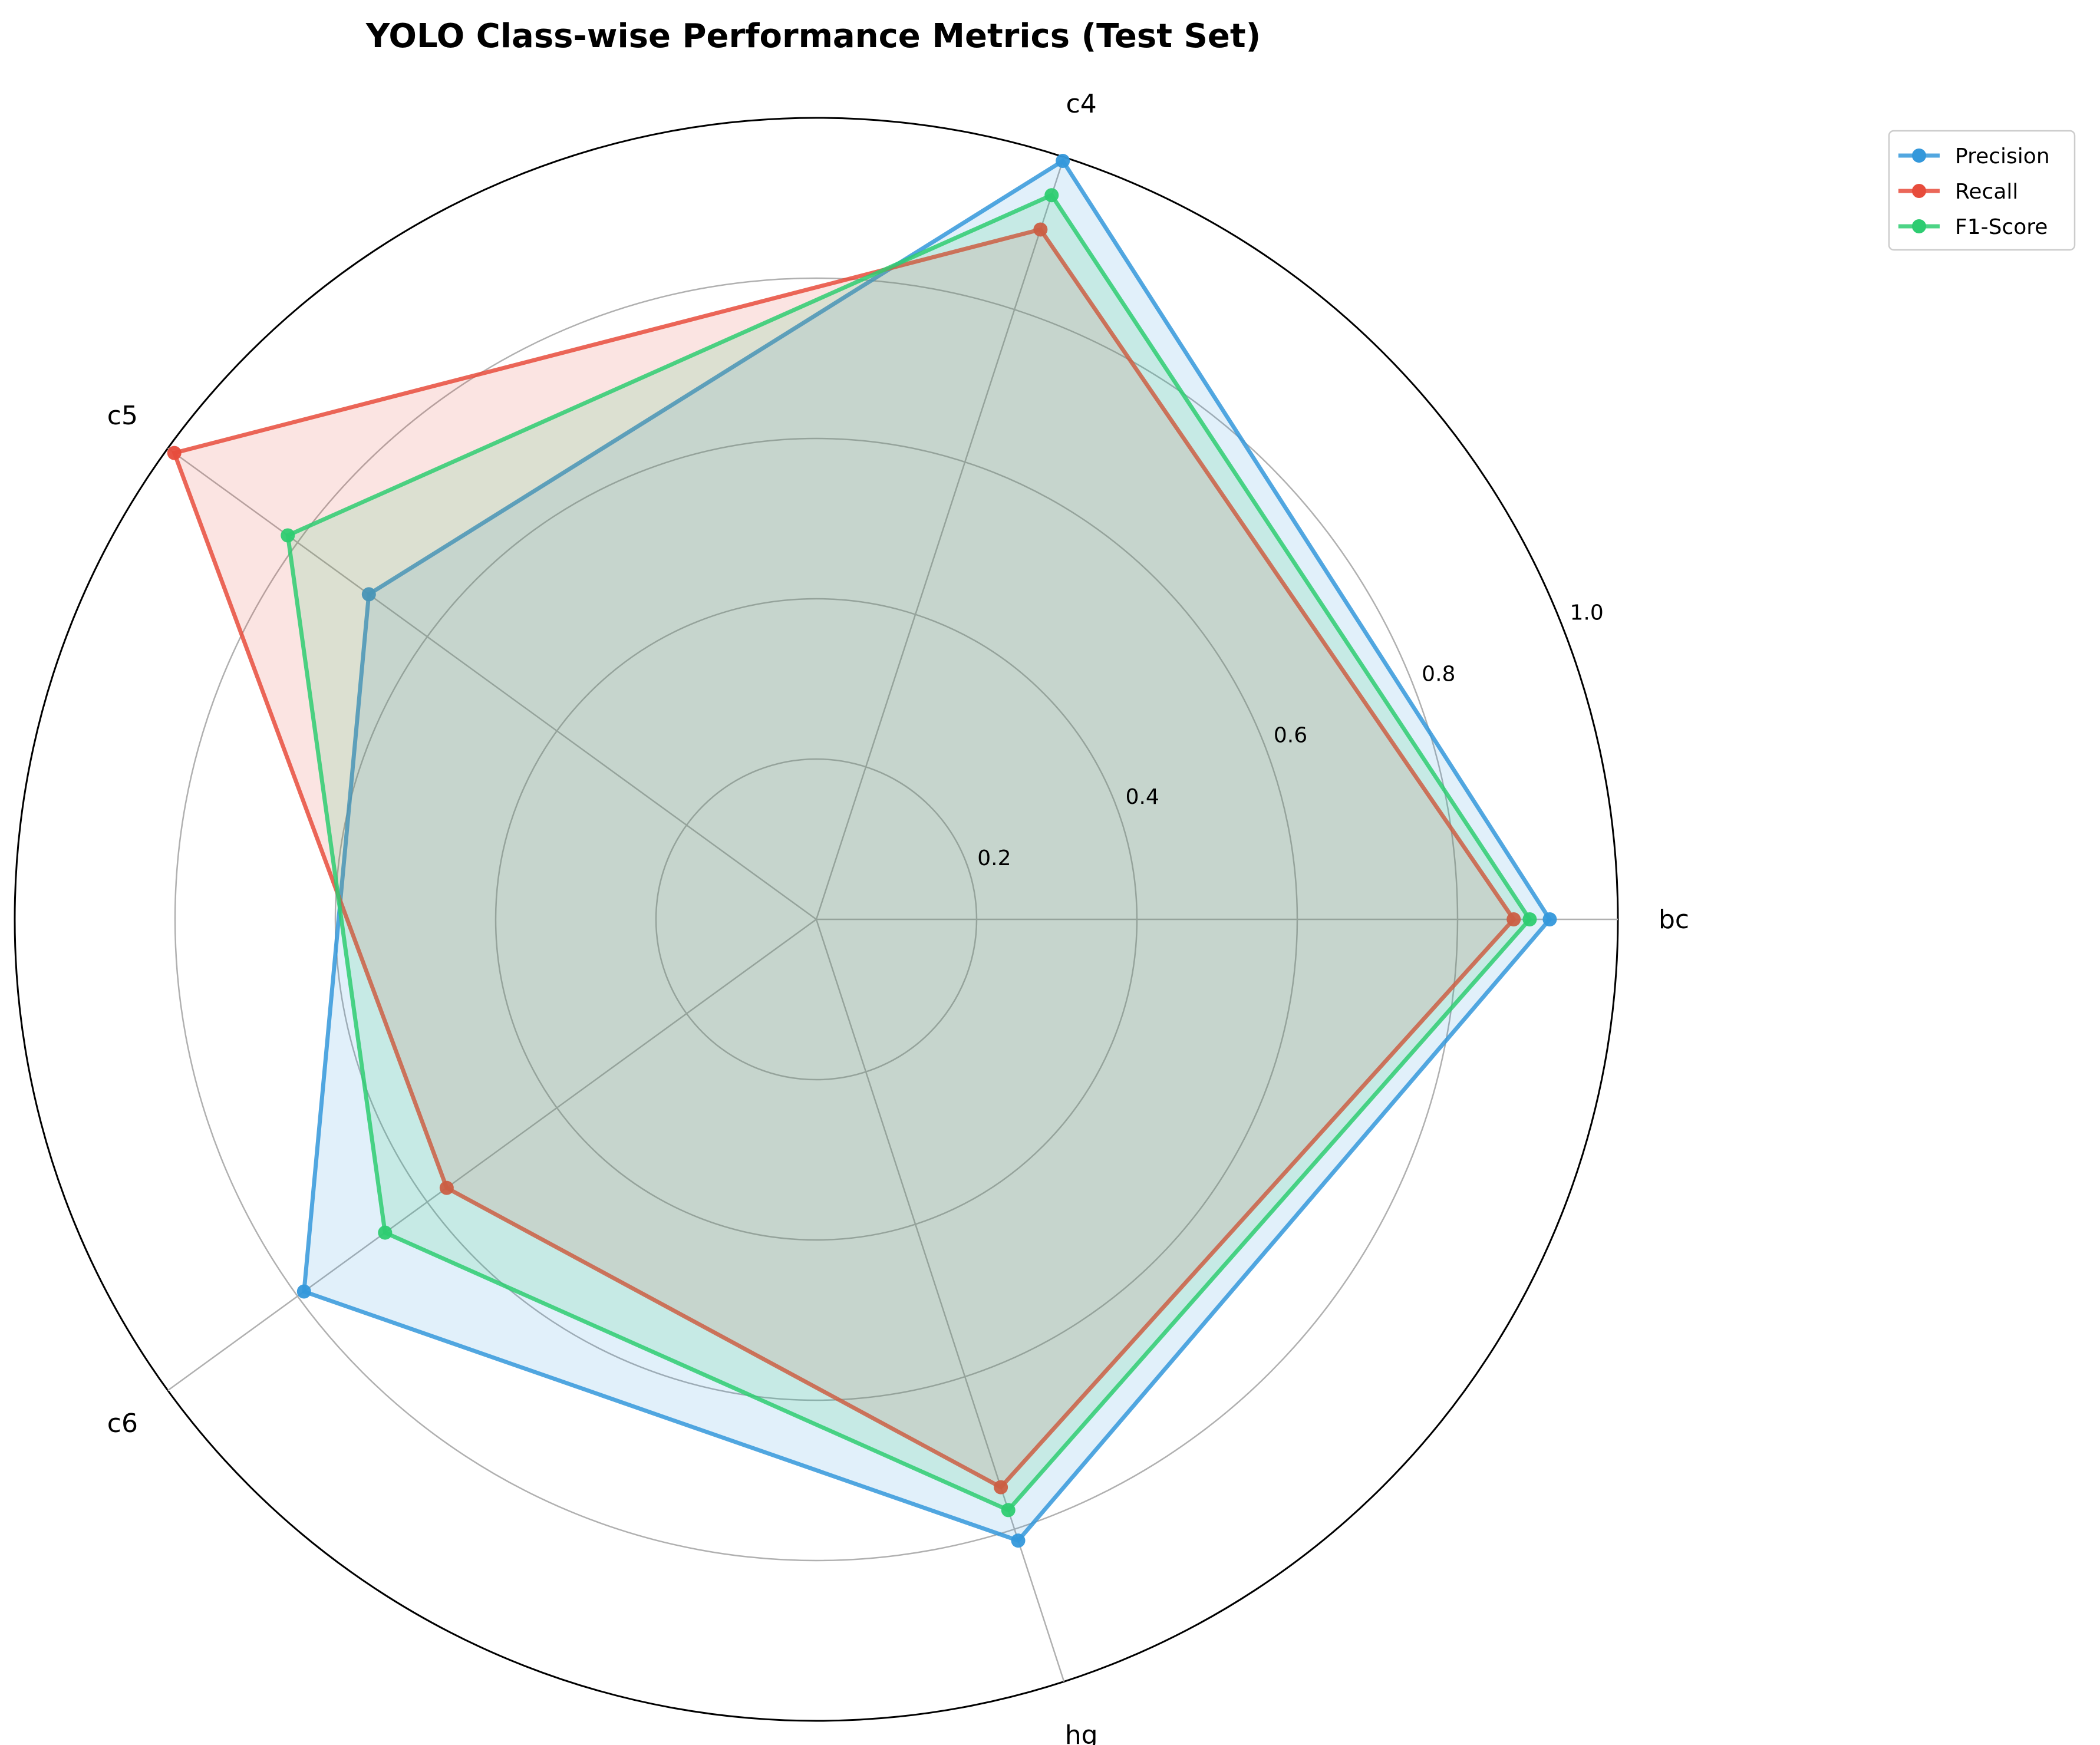 The image size is (2100, 1745). I want to click on radial-tick-label: 1.0, so click(1586, 613).